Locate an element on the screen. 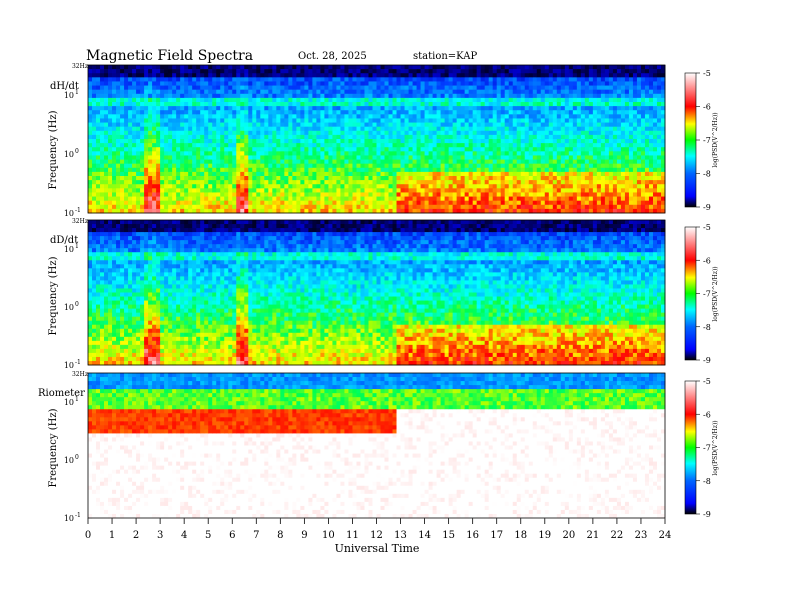  xtick-label: 11 is located at coordinates (352, 535).